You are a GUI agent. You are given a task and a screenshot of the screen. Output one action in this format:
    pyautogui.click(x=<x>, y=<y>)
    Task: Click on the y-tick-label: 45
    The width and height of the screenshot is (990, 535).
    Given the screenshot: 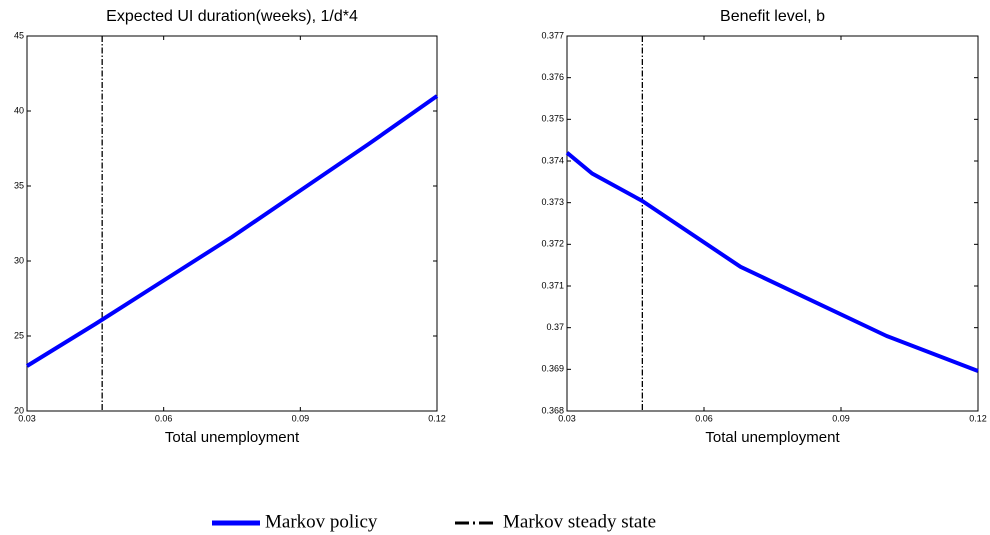 What is the action you would take?
    pyautogui.click(x=19, y=35)
    